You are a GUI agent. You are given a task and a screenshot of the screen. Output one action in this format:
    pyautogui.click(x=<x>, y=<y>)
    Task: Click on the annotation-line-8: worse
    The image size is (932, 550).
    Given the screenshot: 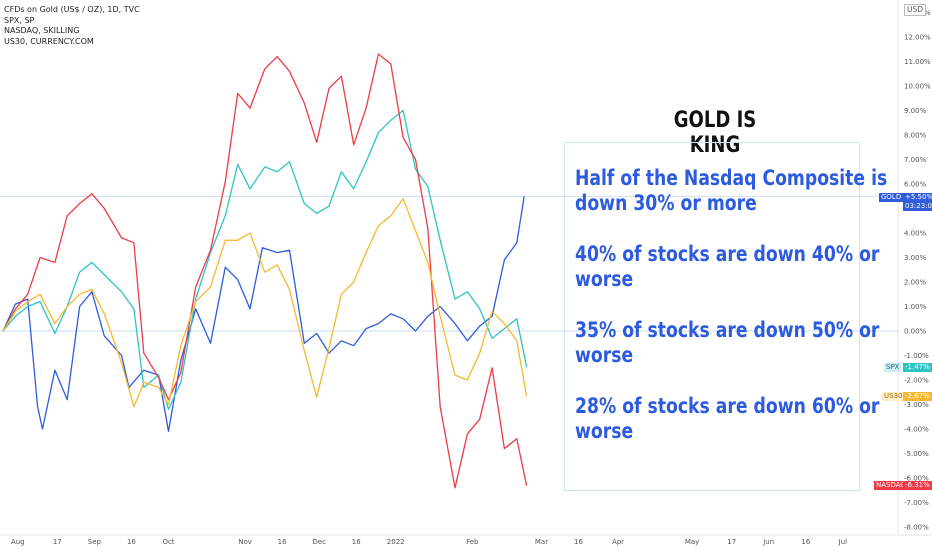 What is the action you would take?
    pyautogui.click(x=604, y=431)
    